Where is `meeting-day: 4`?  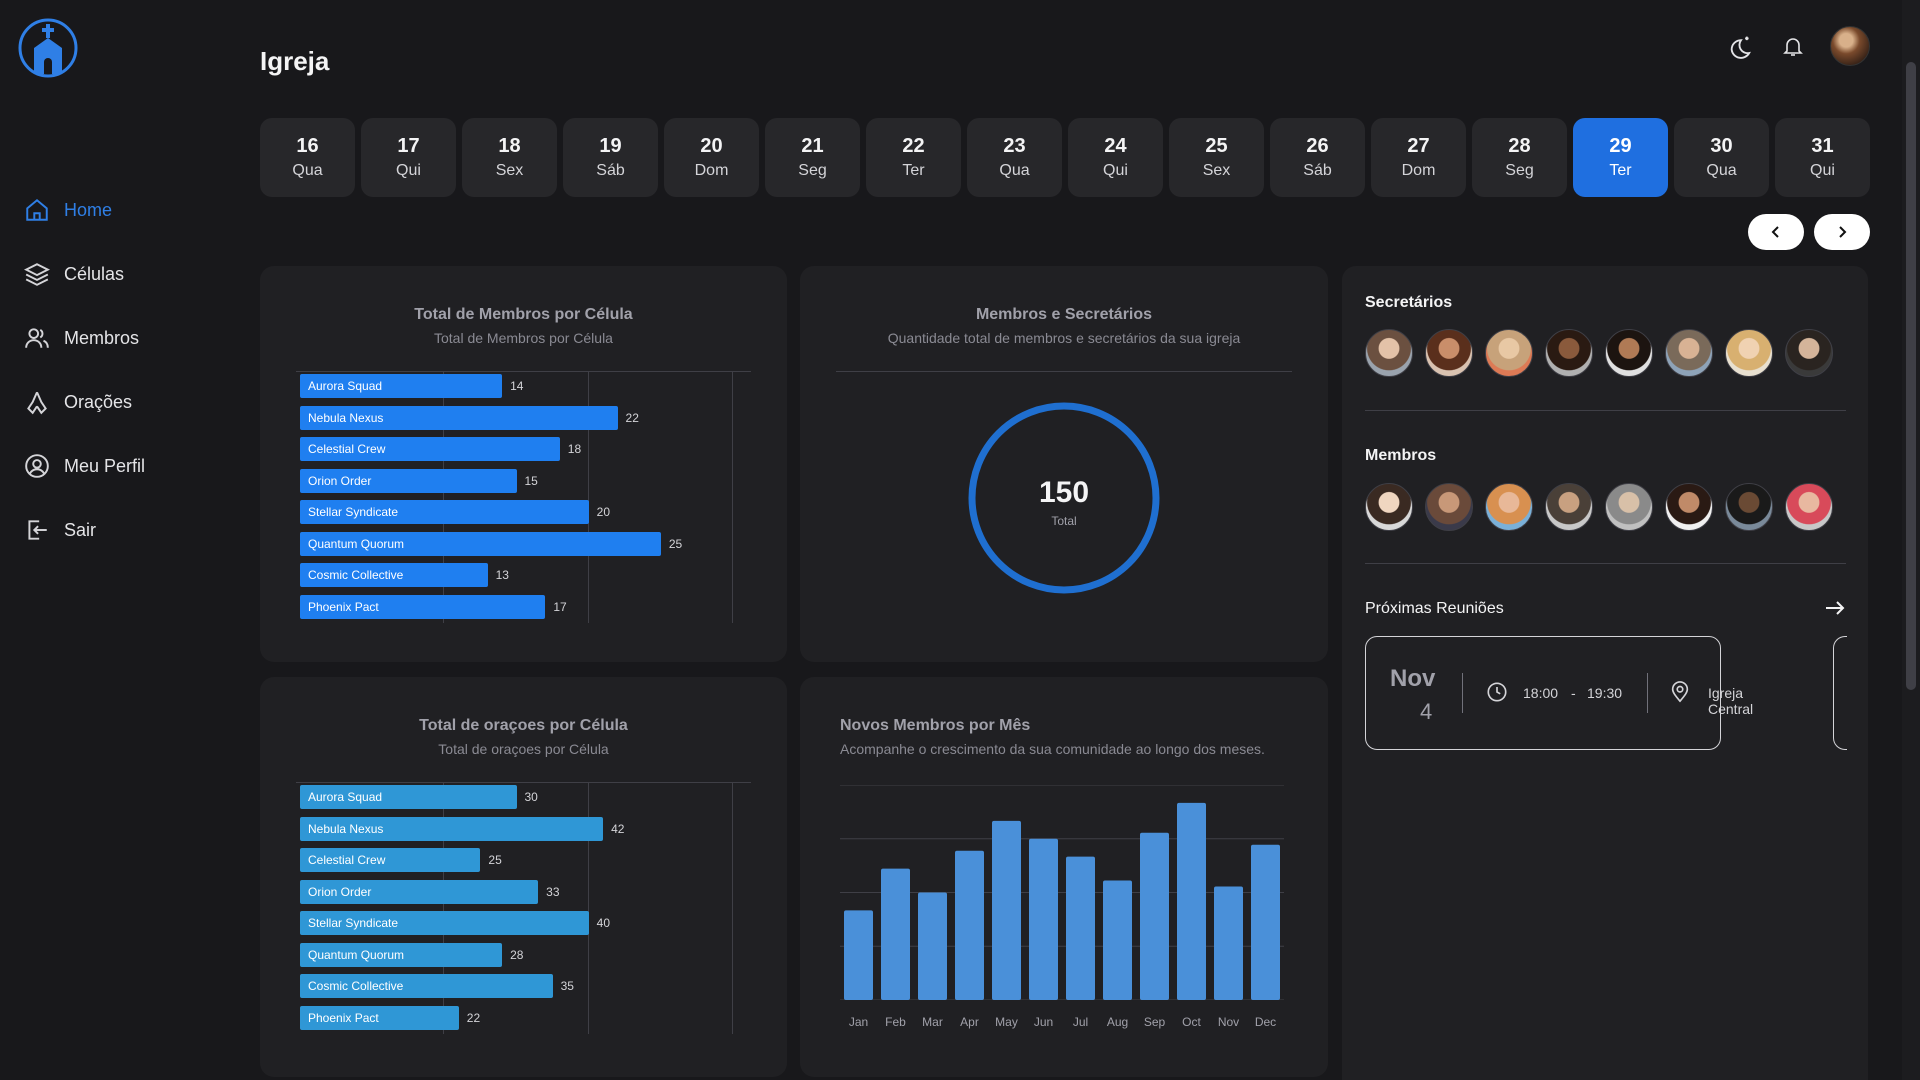
meeting-day: 4 is located at coordinates (1426, 711).